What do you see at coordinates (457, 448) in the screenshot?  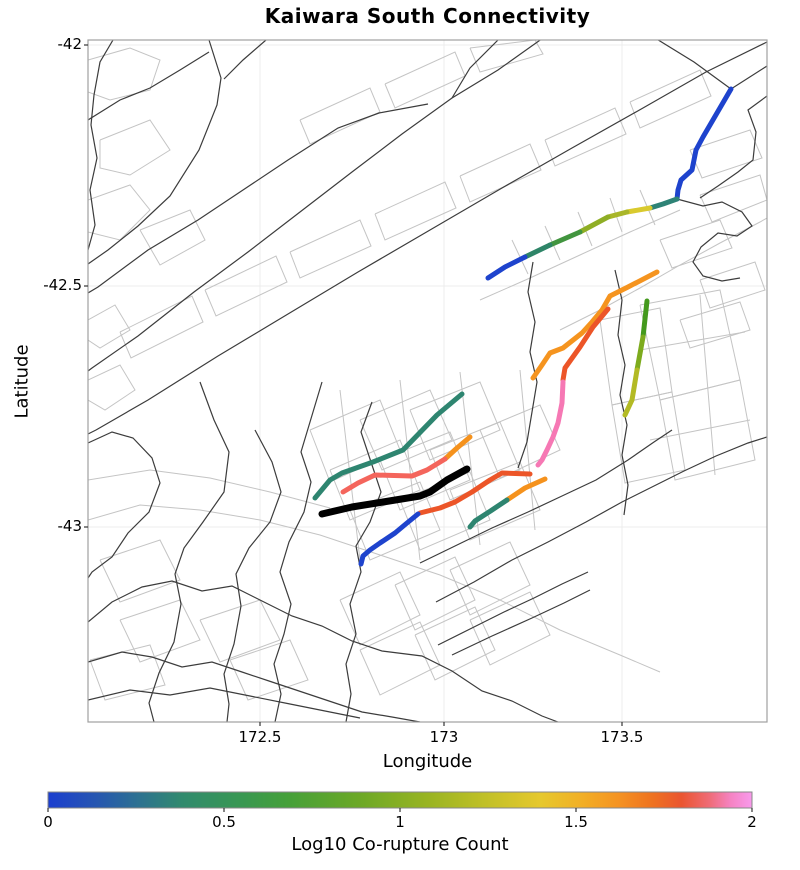 I see `fault-segment-central-orange-short` at bounding box center [457, 448].